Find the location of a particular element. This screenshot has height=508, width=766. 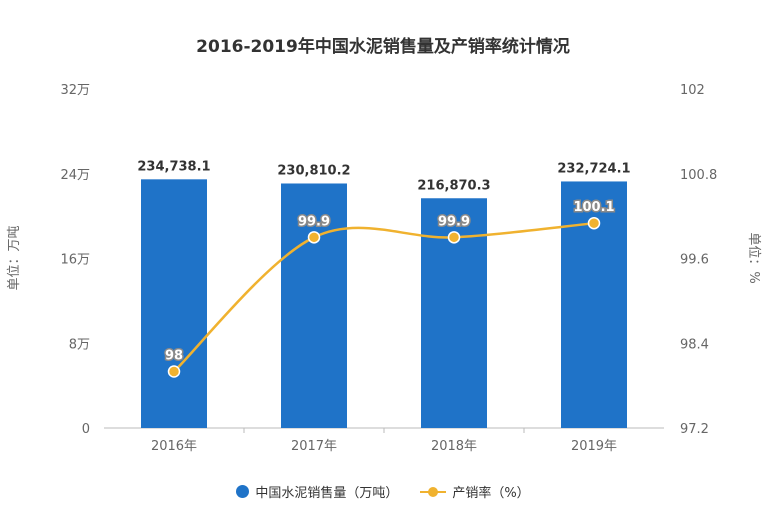

y-left-tick-label: 24万 is located at coordinates (75, 175).